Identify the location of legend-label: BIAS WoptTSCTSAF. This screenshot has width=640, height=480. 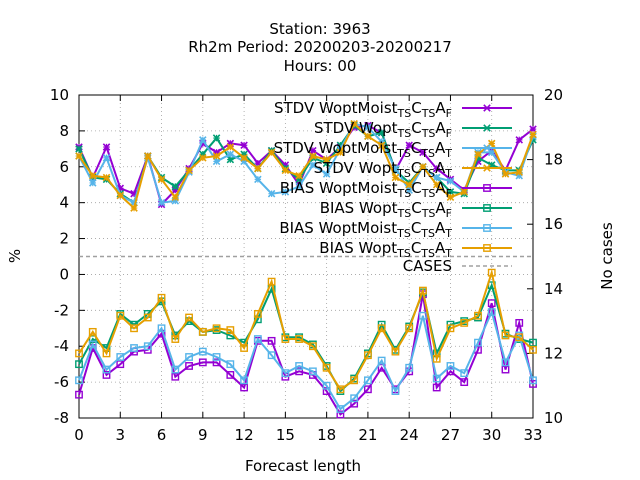
(386, 209).